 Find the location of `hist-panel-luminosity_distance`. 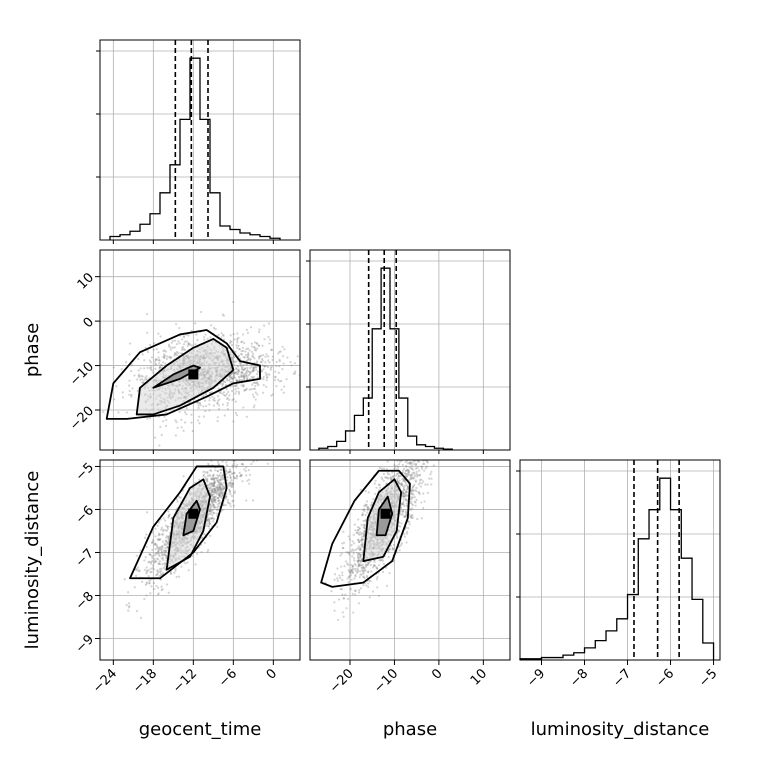

hist-panel-luminosity_distance is located at coordinates (618, 560).